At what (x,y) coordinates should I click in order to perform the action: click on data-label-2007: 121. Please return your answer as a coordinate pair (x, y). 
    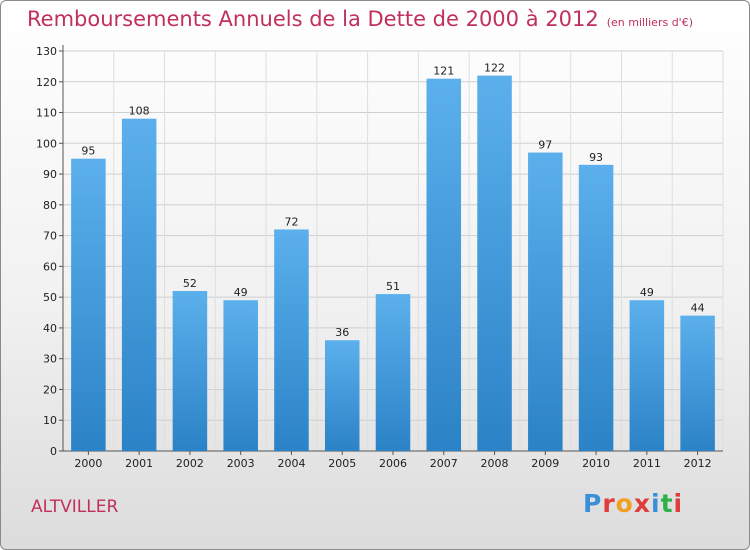
    Looking at the image, I should click on (443, 71).